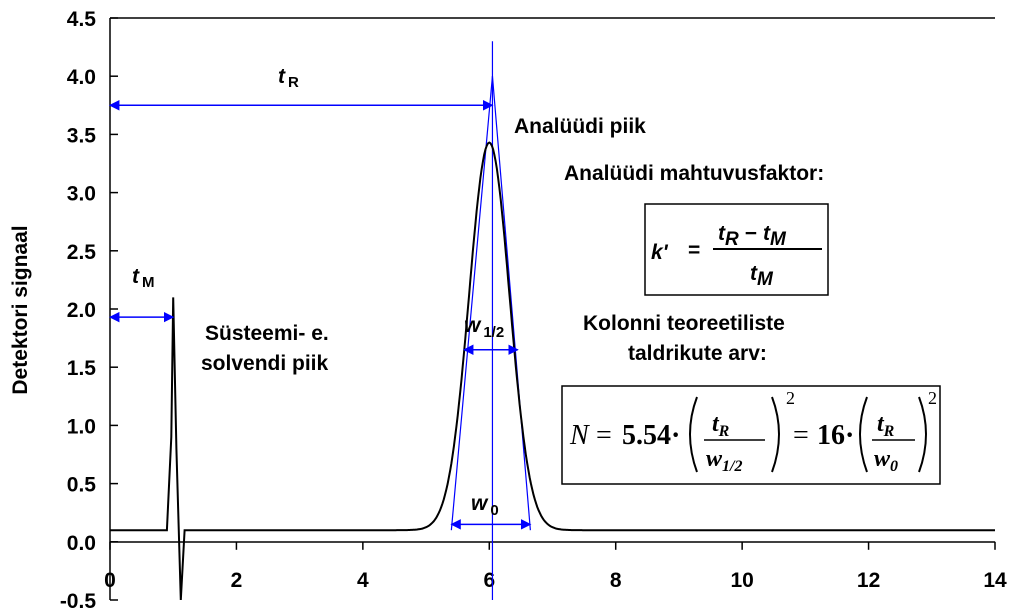 The image size is (1020, 613). I want to click on x-tick-label: 2, so click(237, 580).